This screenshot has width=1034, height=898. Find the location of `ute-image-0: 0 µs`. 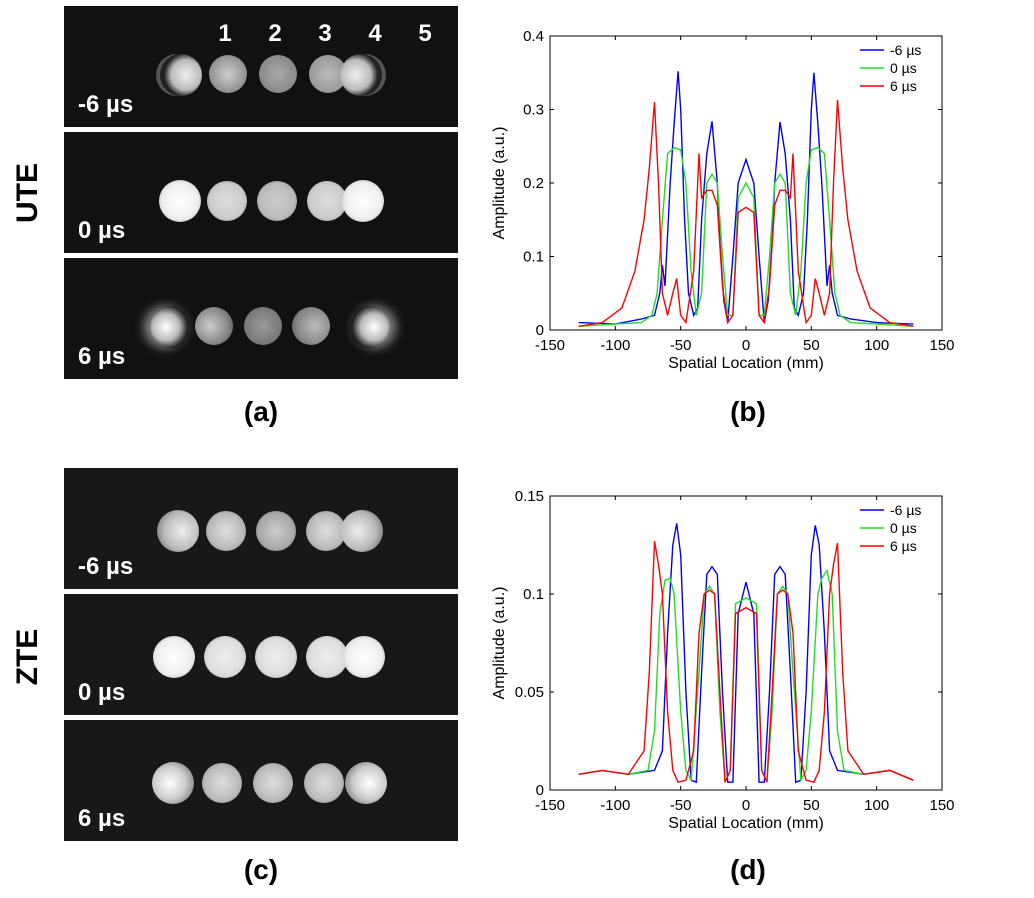

ute-image-0: 0 µs is located at coordinates (261, 192).